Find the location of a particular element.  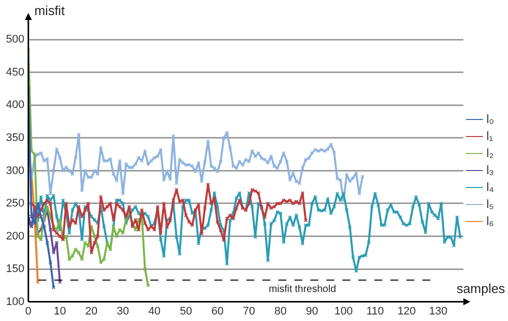

y-tick-label: 150 is located at coordinates (15, 269).